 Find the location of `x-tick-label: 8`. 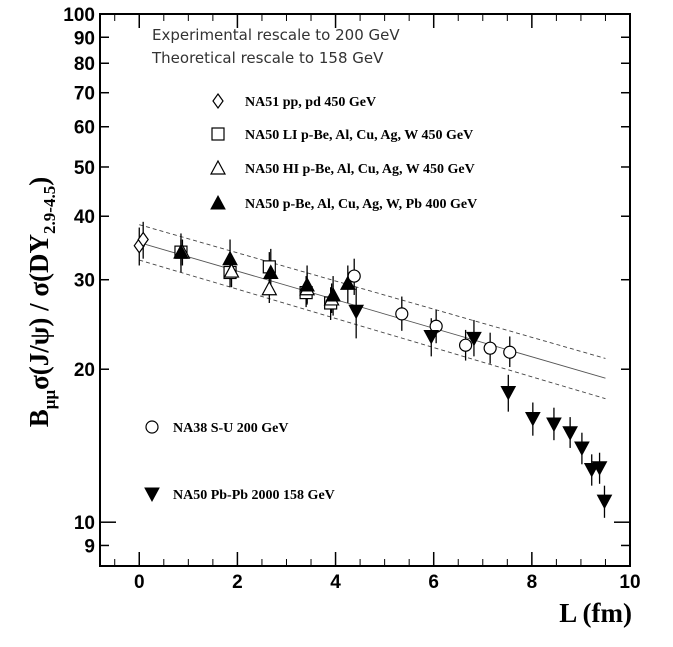

x-tick-label: 8 is located at coordinates (532, 582).